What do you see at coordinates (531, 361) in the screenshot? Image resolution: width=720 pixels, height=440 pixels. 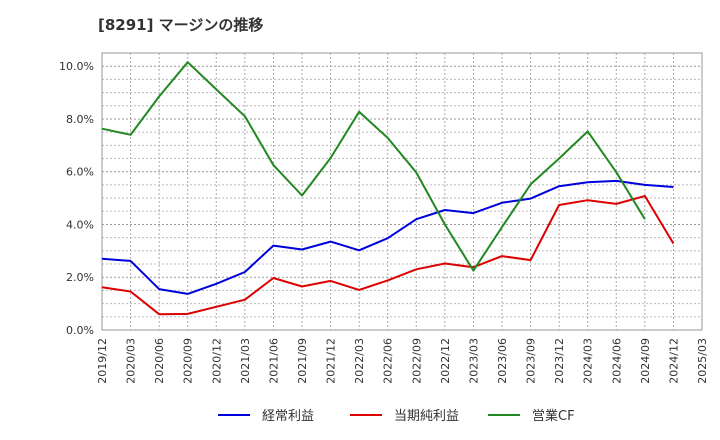 I see `x-tick-label: 2023/09` at bounding box center [531, 361].